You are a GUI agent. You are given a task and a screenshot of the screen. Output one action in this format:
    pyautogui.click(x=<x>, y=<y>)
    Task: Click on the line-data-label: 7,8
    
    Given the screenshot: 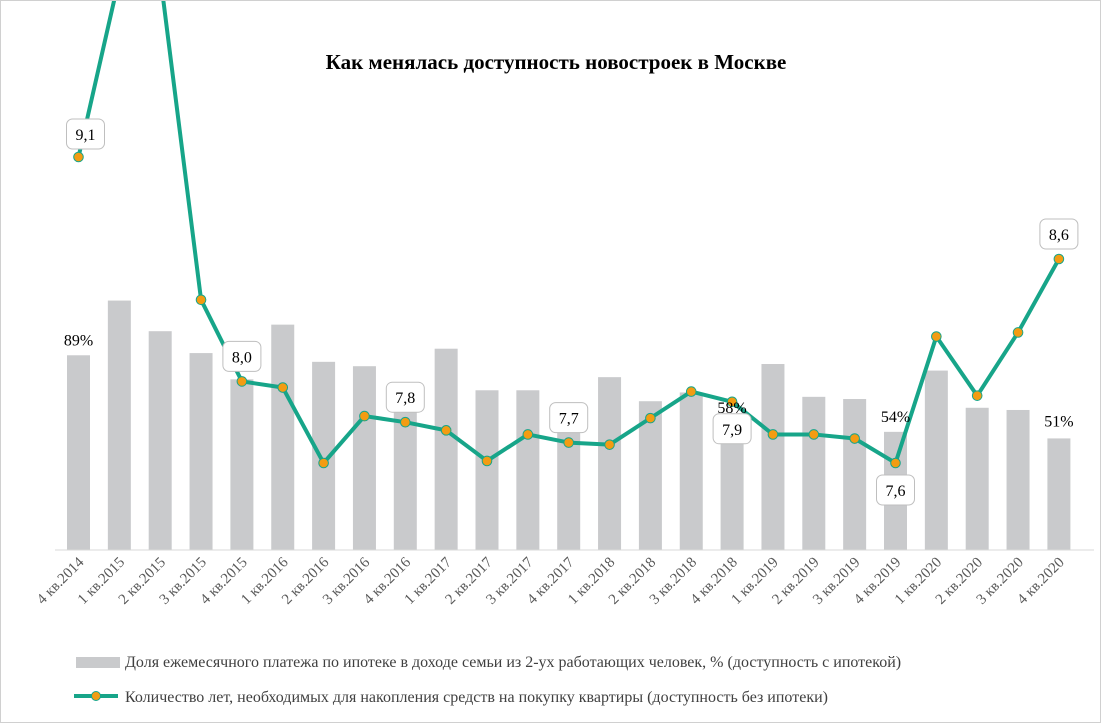 What is the action you would take?
    pyautogui.click(x=405, y=398)
    